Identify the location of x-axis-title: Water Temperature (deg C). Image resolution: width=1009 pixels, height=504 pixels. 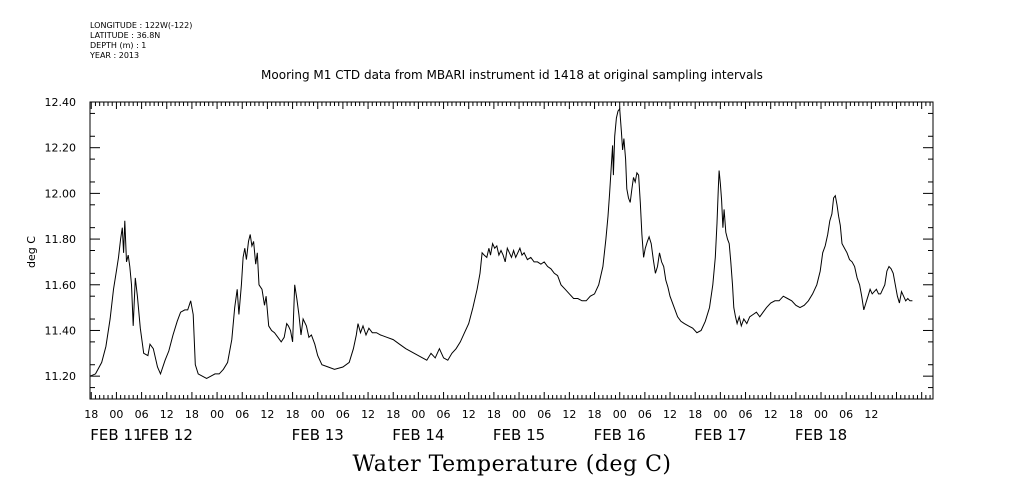
(512, 464).